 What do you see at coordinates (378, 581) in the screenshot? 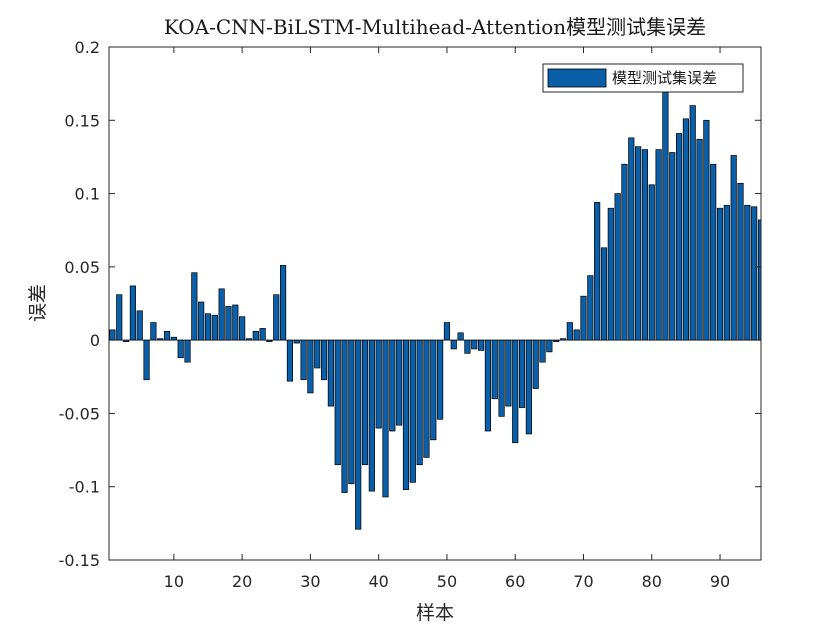
I see `x-tick-label: 40` at bounding box center [378, 581].